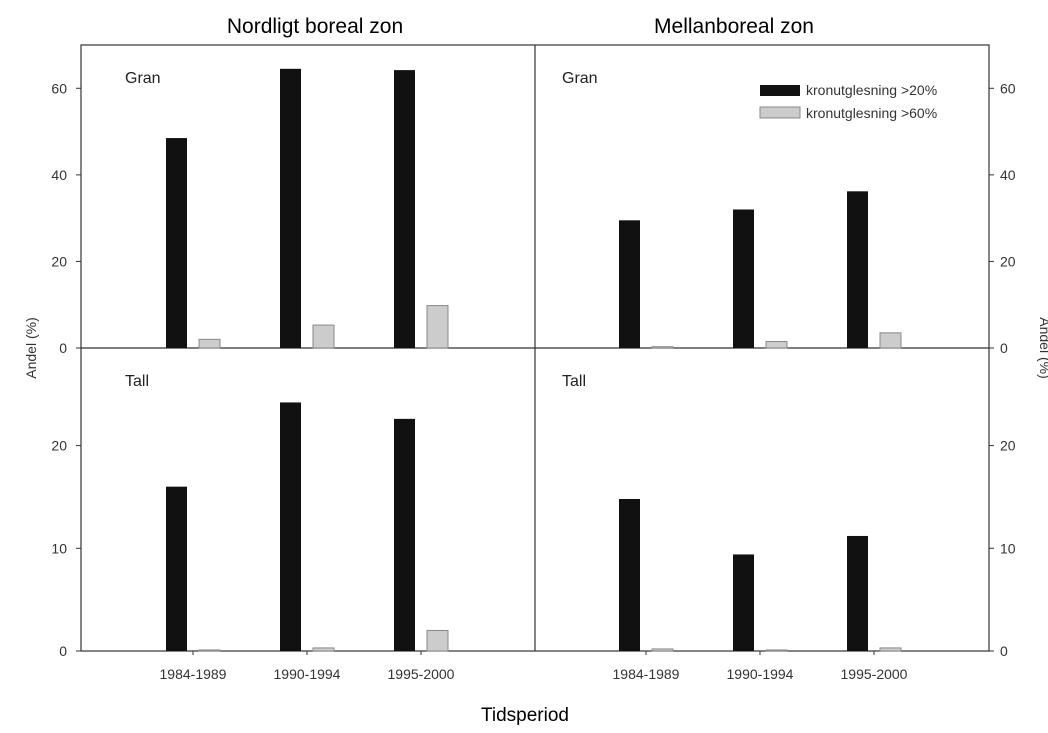 This screenshot has width=1048, height=733. Describe the element at coordinates (734, 26) in the screenshot. I see `panel-title-right: Mellanboreal zon` at that location.